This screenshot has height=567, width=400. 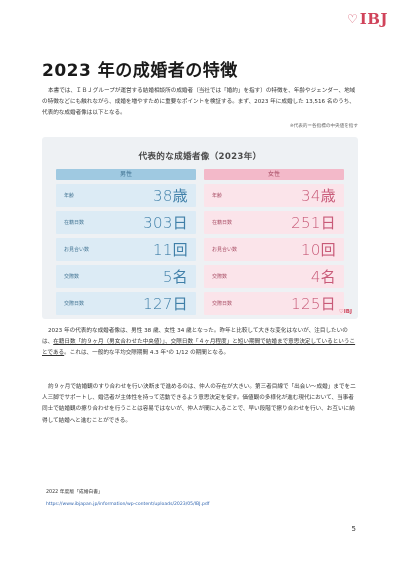 What do you see at coordinates (140, 71) in the screenshot?
I see `page-title: 2023 年の成婚者の特徴` at bounding box center [140, 71].